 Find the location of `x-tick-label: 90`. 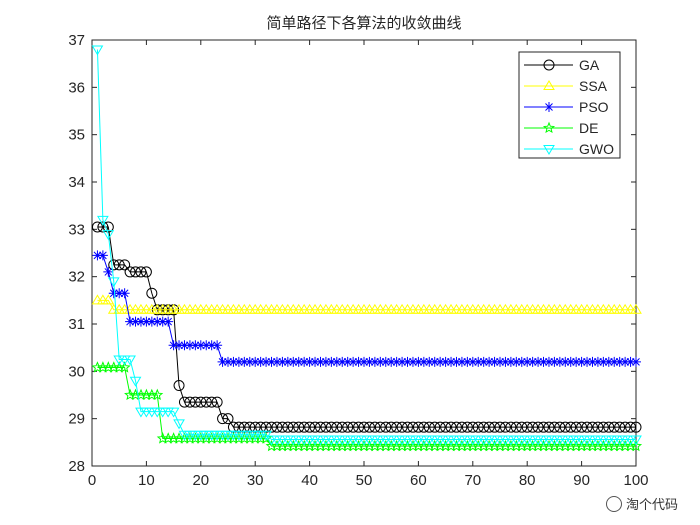

x-tick-label: 90 is located at coordinates (581, 480).